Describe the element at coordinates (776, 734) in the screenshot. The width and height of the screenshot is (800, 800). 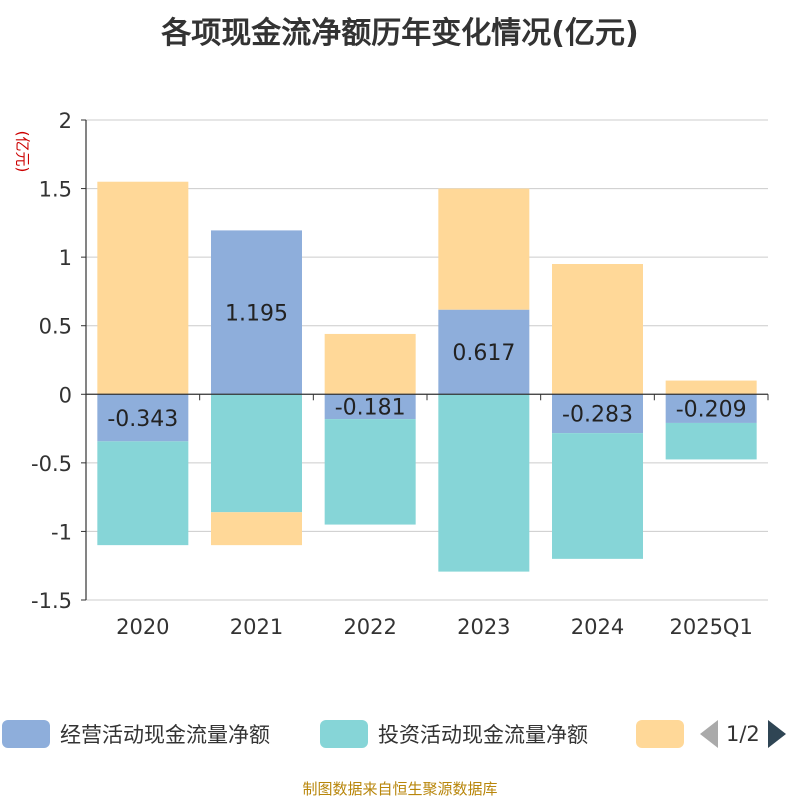
I see `legend-next-page-icon` at that location.